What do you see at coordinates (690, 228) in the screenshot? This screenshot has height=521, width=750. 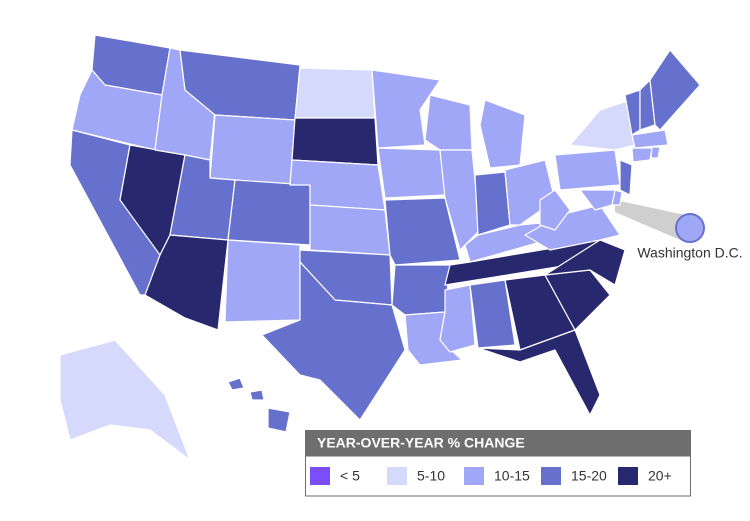 I see `dc-callout-circle` at bounding box center [690, 228].